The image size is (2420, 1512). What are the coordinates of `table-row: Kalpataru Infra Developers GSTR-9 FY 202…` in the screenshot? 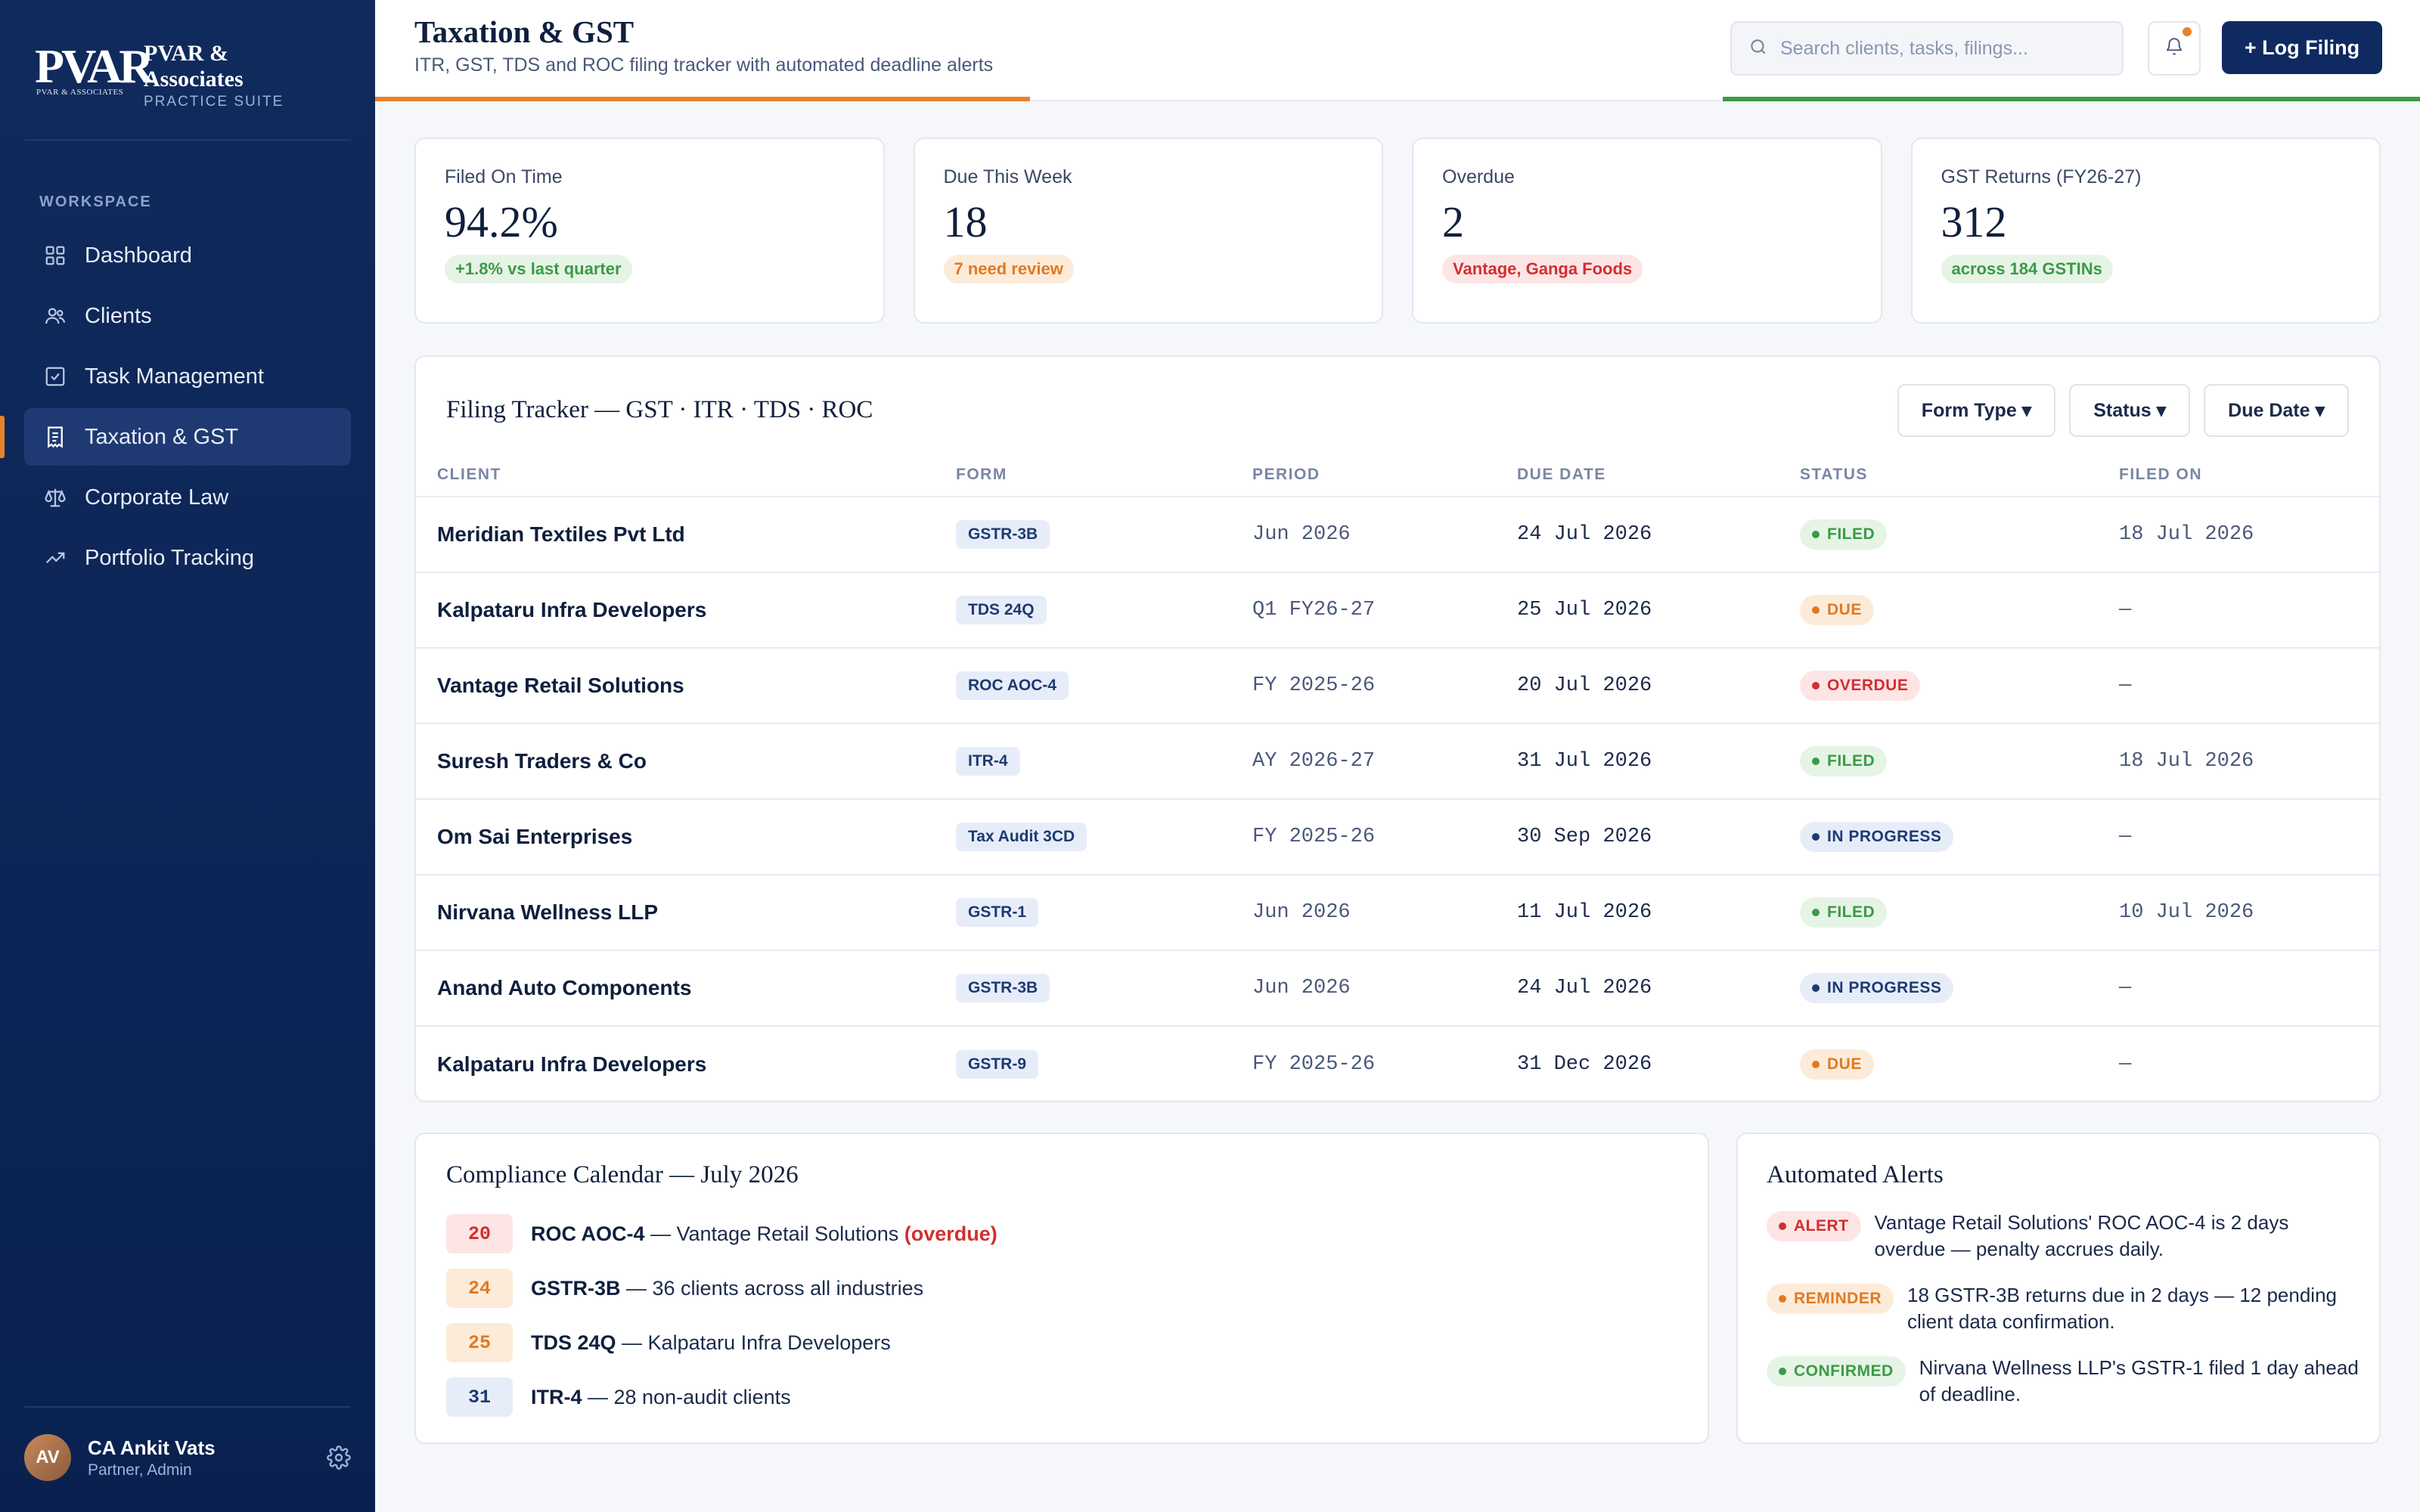 It's located at (1397, 1064).